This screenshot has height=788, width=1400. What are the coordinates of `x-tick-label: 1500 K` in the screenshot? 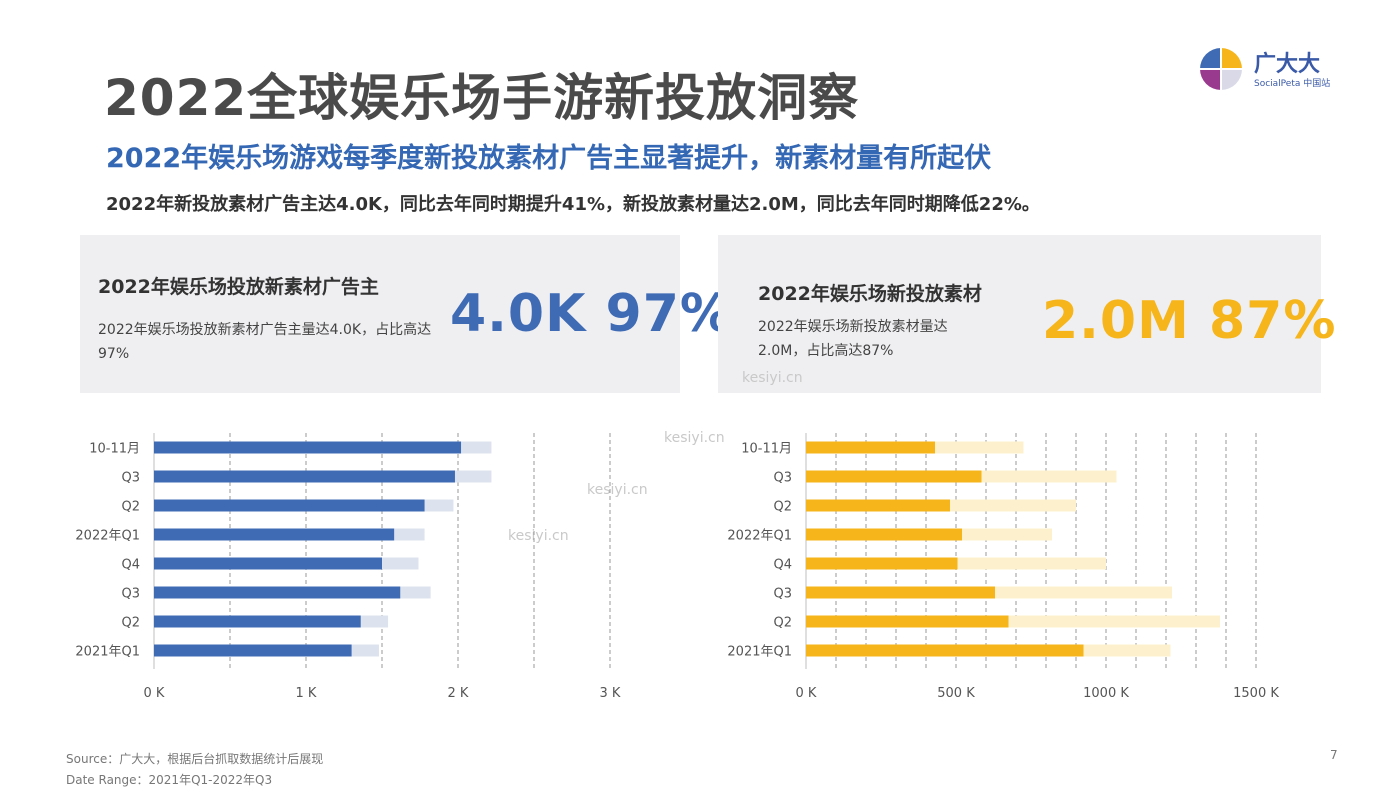 It's located at (1256, 693).